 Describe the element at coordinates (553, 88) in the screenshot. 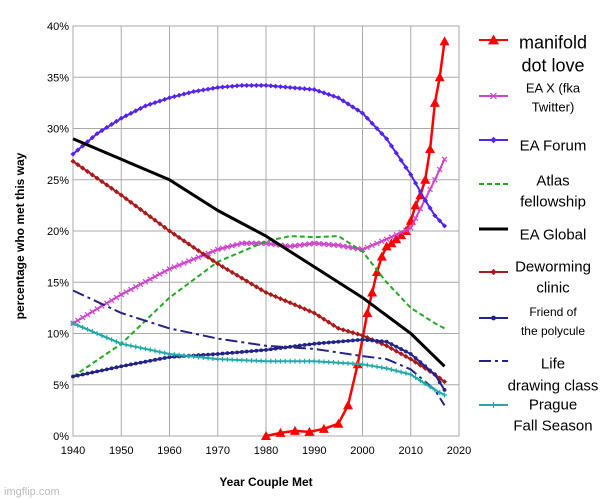

I see `legend-label: EA X (fka` at that location.